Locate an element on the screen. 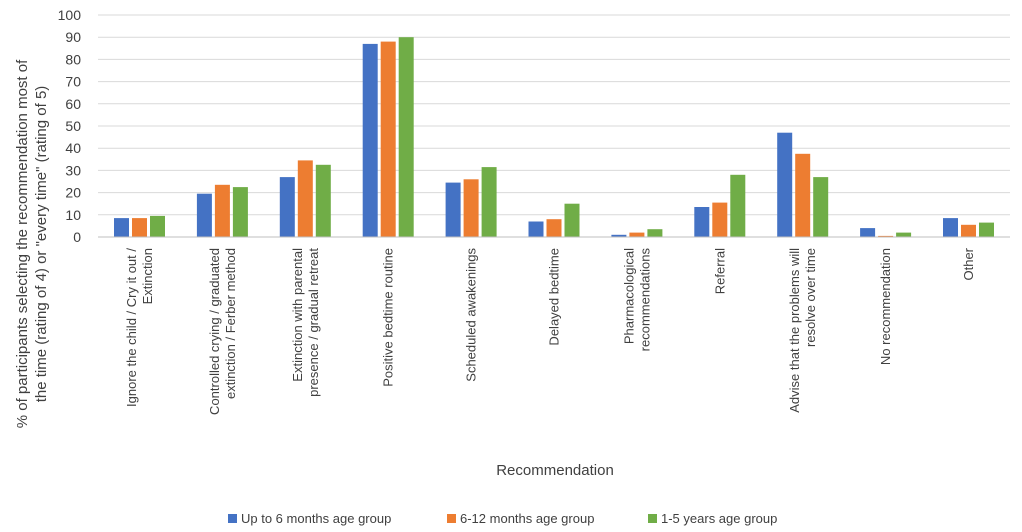 This screenshot has width=1022, height=532. x-tick-label: Pharmacologicalrecommendations is located at coordinates (636, 300).